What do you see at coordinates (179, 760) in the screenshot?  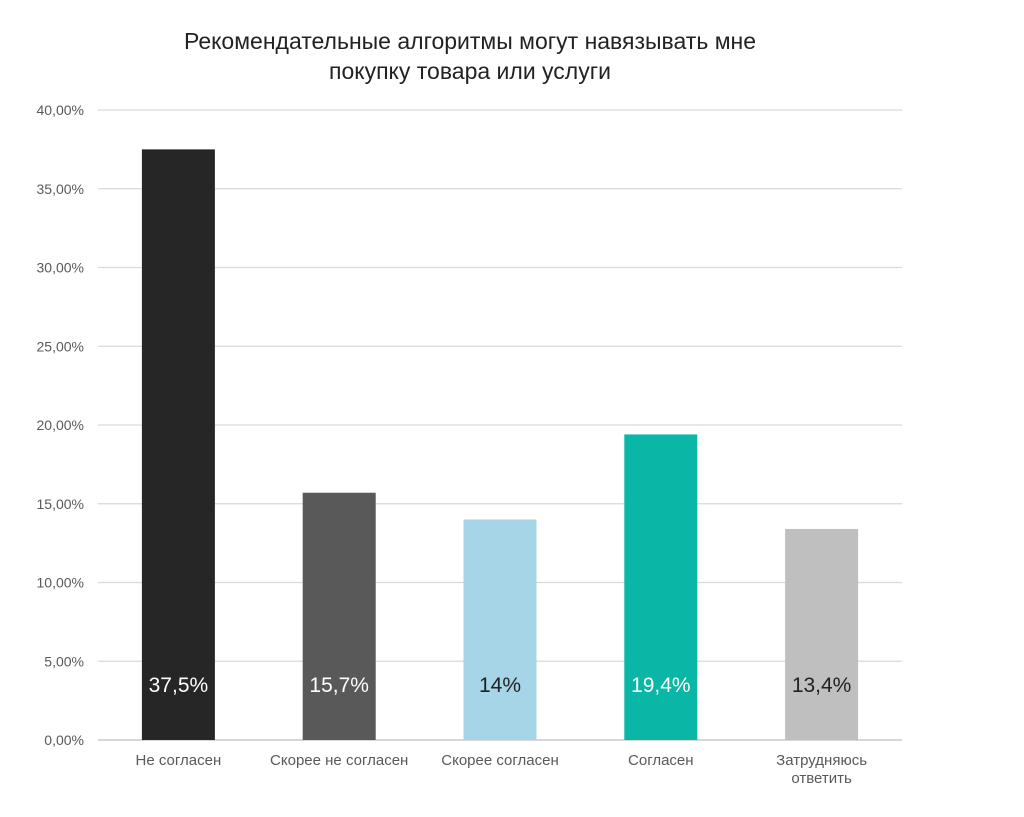 I see `x-tick-label: Не согласен` at bounding box center [179, 760].